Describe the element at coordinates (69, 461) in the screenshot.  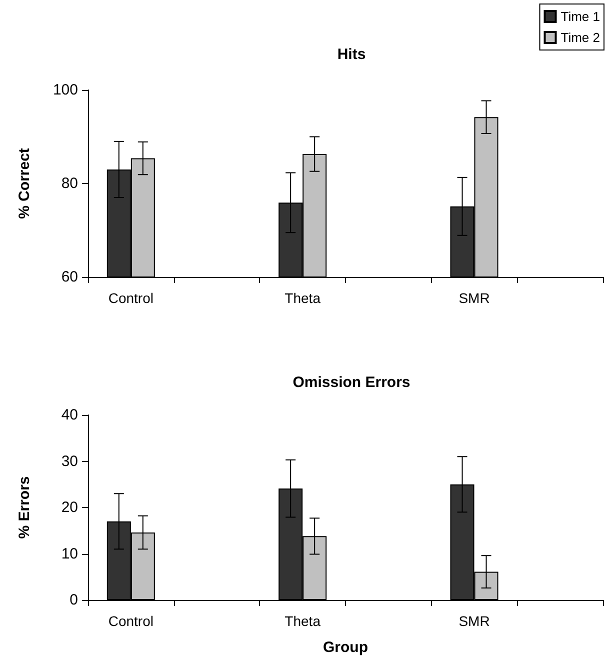
I see `y-tick-label: 30` at that location.